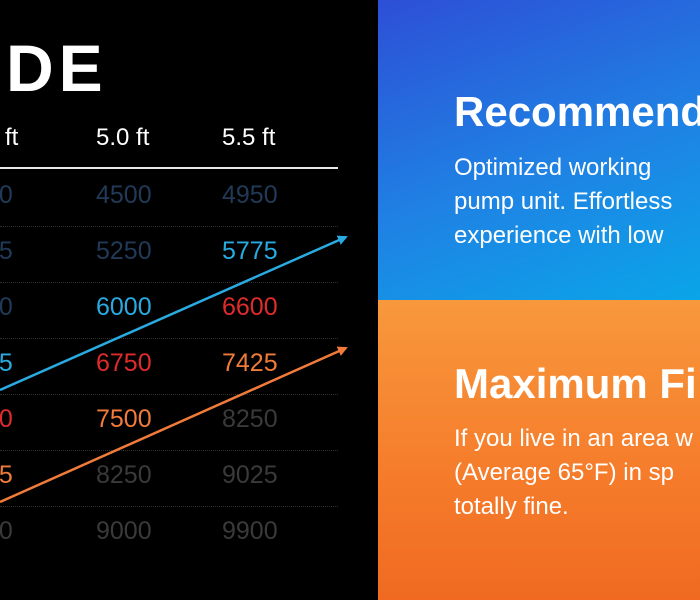 Image resolution: width=700 pixels, height=600 pixels. I want to click on table-cell: 9025, so click(250, 475).